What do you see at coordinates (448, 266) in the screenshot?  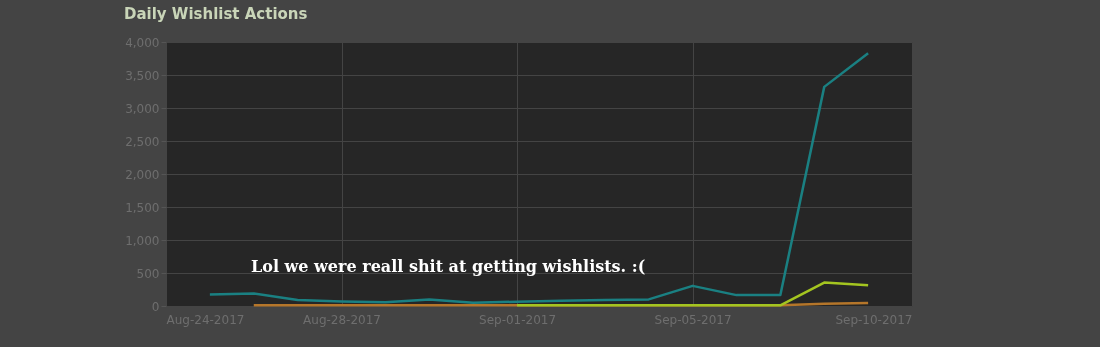 I see `annotation: Lol we were reall shit at getting wishlists. :(` at bounding box center [448, 266].